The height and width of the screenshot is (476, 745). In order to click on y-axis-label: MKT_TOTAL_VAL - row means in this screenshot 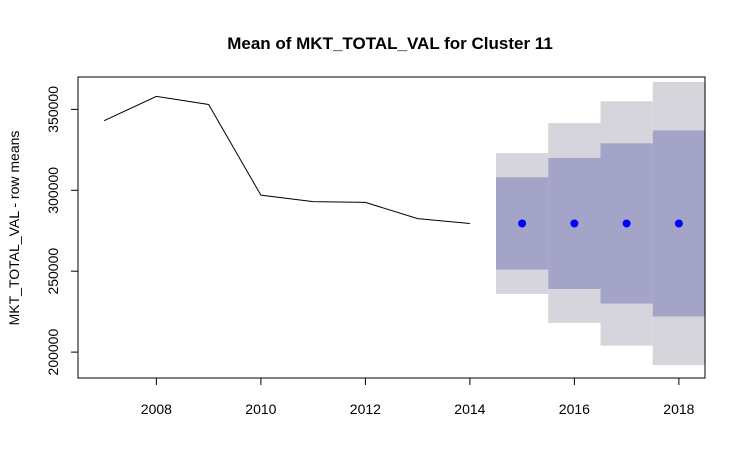, I will do `click(14, 228)`.